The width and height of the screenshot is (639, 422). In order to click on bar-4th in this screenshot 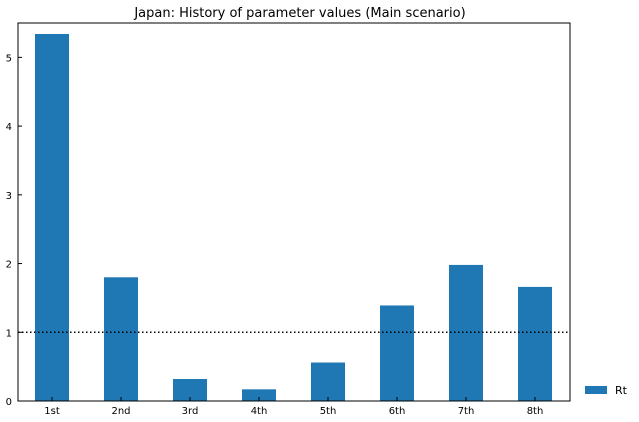, I will do `click(259, 395)`.